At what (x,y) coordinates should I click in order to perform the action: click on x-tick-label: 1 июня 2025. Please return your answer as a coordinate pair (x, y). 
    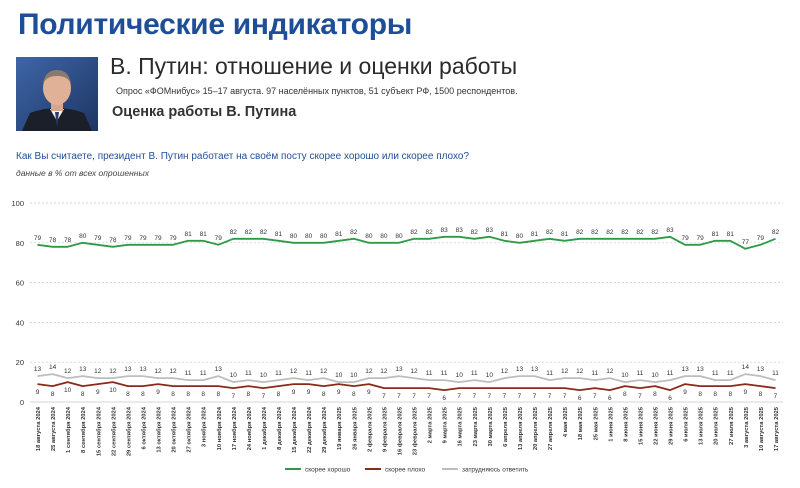
    Looking at the image, I should click on (611, 424).